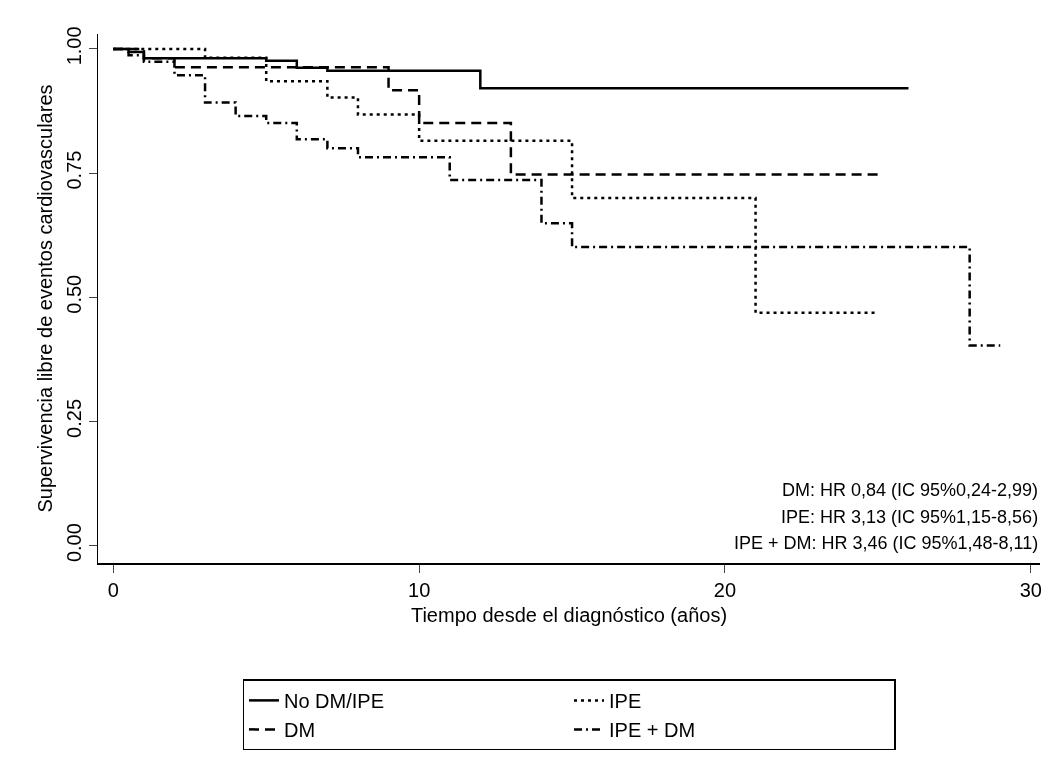 The height and width of the screenshot is (762, 1053). Describe the element at coordinates (334, 701) in the screenshot. I see `legend-label: No DM/IPE` at that location.